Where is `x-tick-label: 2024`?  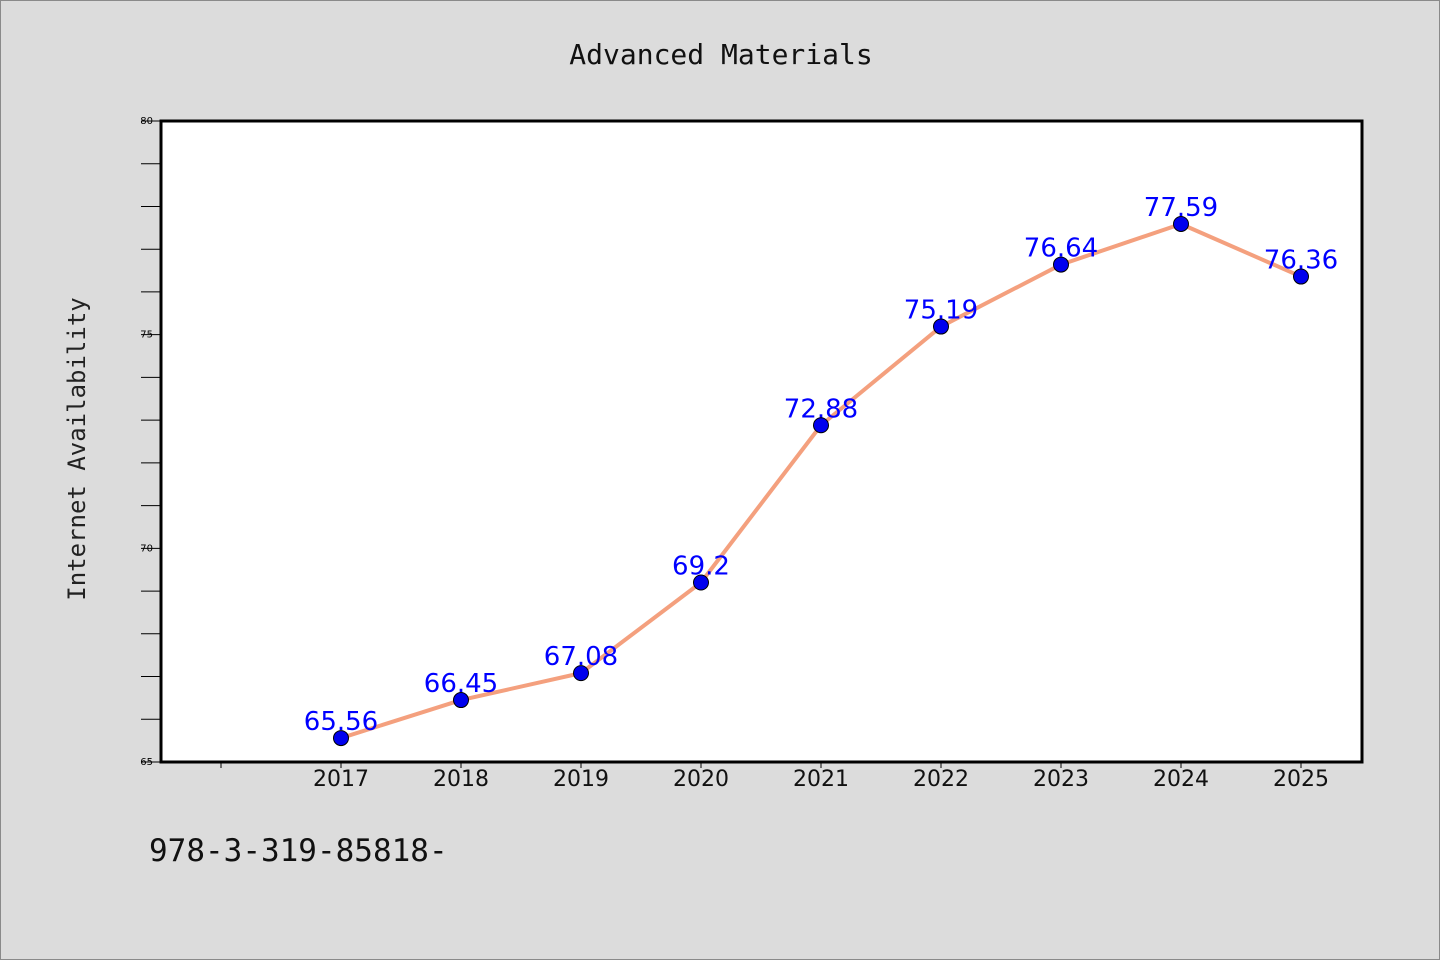 x-tick-label: 2024 is located at coordinates (1181, 779).